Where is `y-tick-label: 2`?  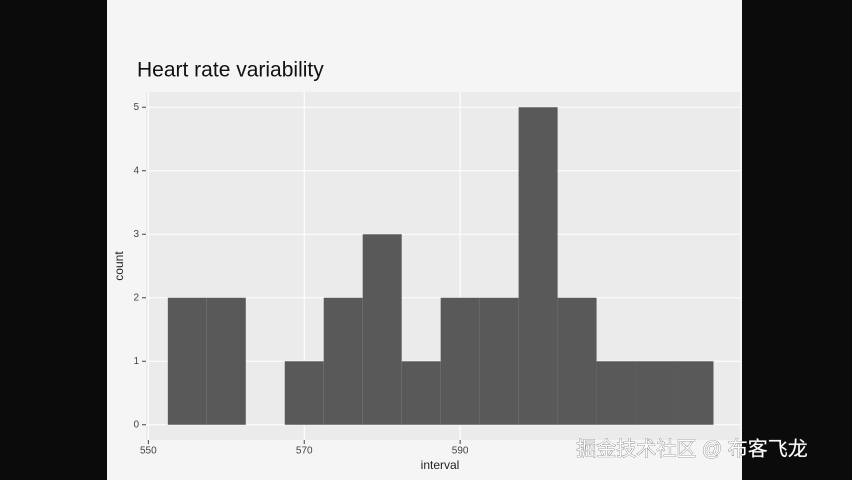 y-tick-label: 2 is located at coordinates (136, 297).